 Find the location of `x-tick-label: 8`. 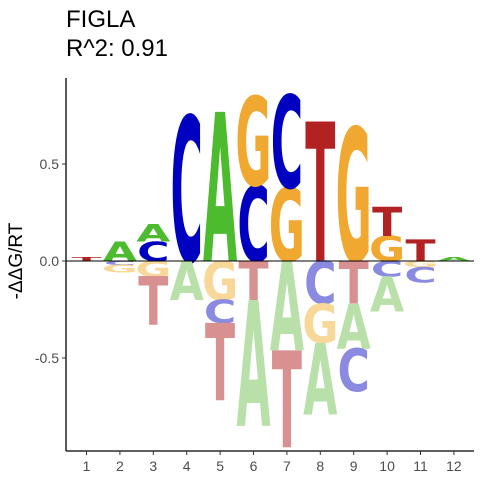

x-tick-label: 8 is located at coordinates (320, 466).